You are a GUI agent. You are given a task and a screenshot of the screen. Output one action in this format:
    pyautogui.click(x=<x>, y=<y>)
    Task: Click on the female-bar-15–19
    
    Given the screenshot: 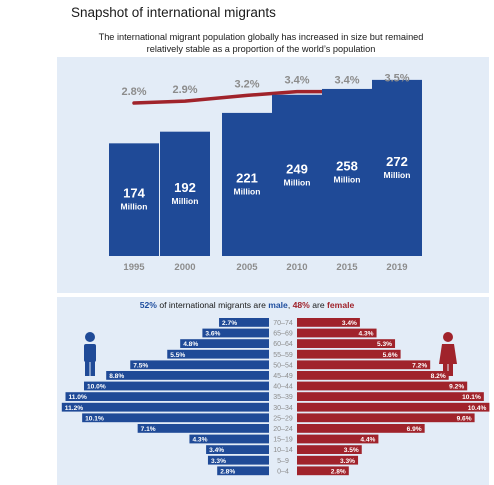 What is the action you would take?
    pyautogui.click(x=338, y=439)
    